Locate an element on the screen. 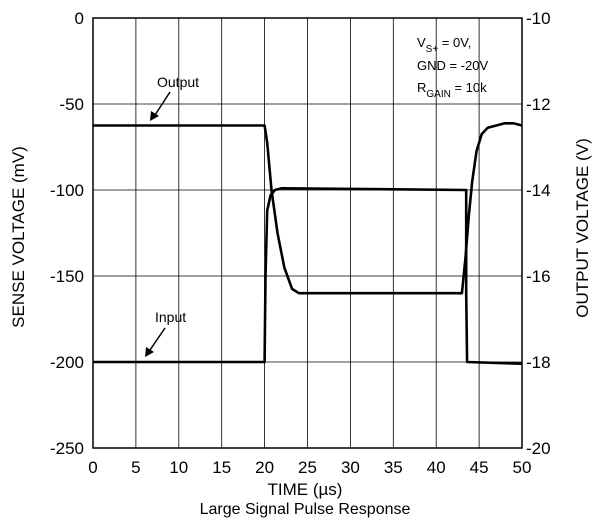  x-tick-label: 30 is located at coordinates (350, 467).